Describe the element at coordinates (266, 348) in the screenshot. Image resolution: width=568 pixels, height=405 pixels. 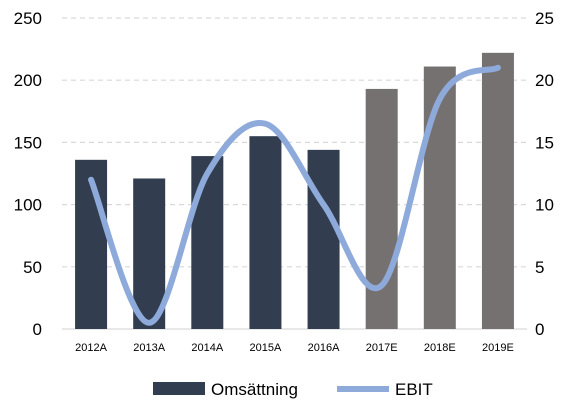
I see `x-tick-label-2015A: 2015A` at that location.